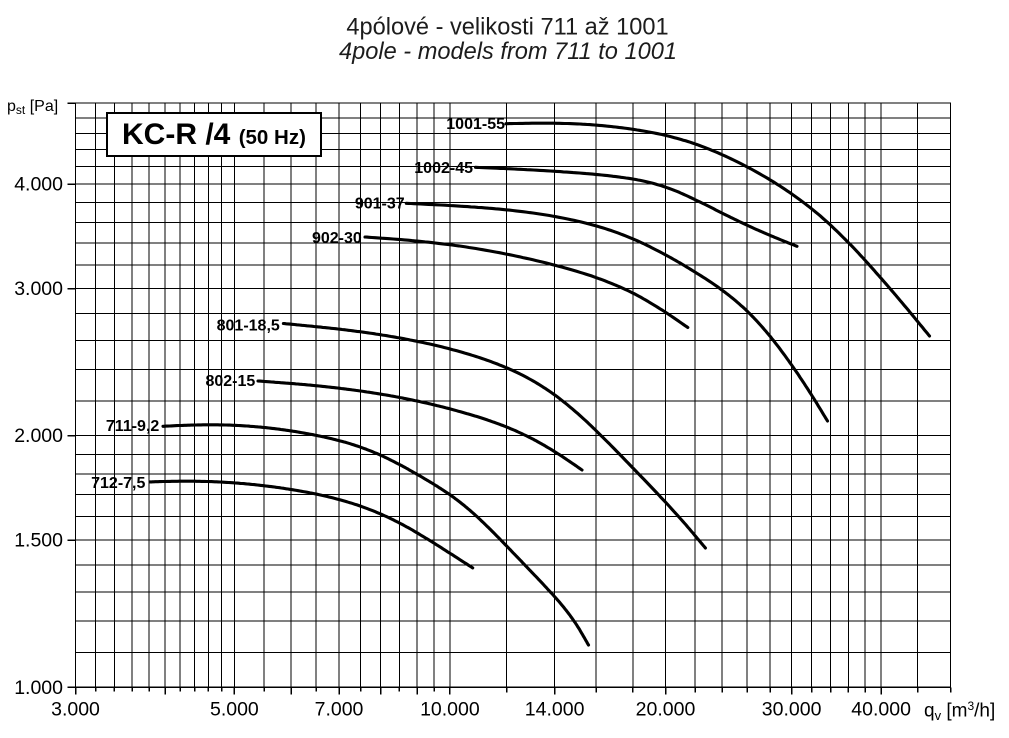 The image size is (1009, 738). What do you see at coordinates (339, 710) in the screenshot?
I see `svg-text: 7.000` at bounding box center [339, 710].